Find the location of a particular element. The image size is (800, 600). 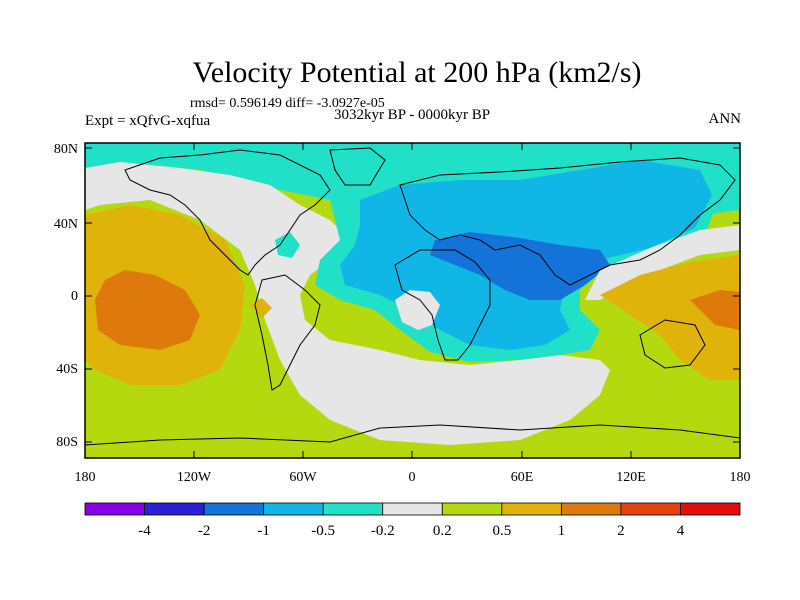

lon-tick-label: 120W is located at coordinates (194, 477).